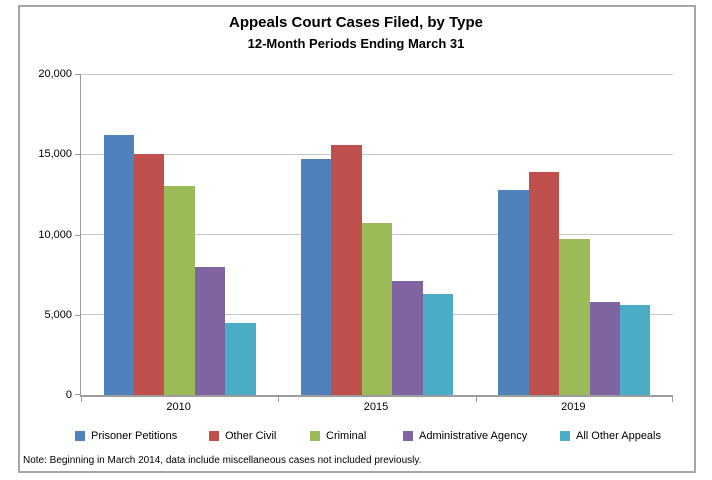 This screenshot has width=712, height=480. I want to click on y-tick-label-0: 0, so click(68, 395).